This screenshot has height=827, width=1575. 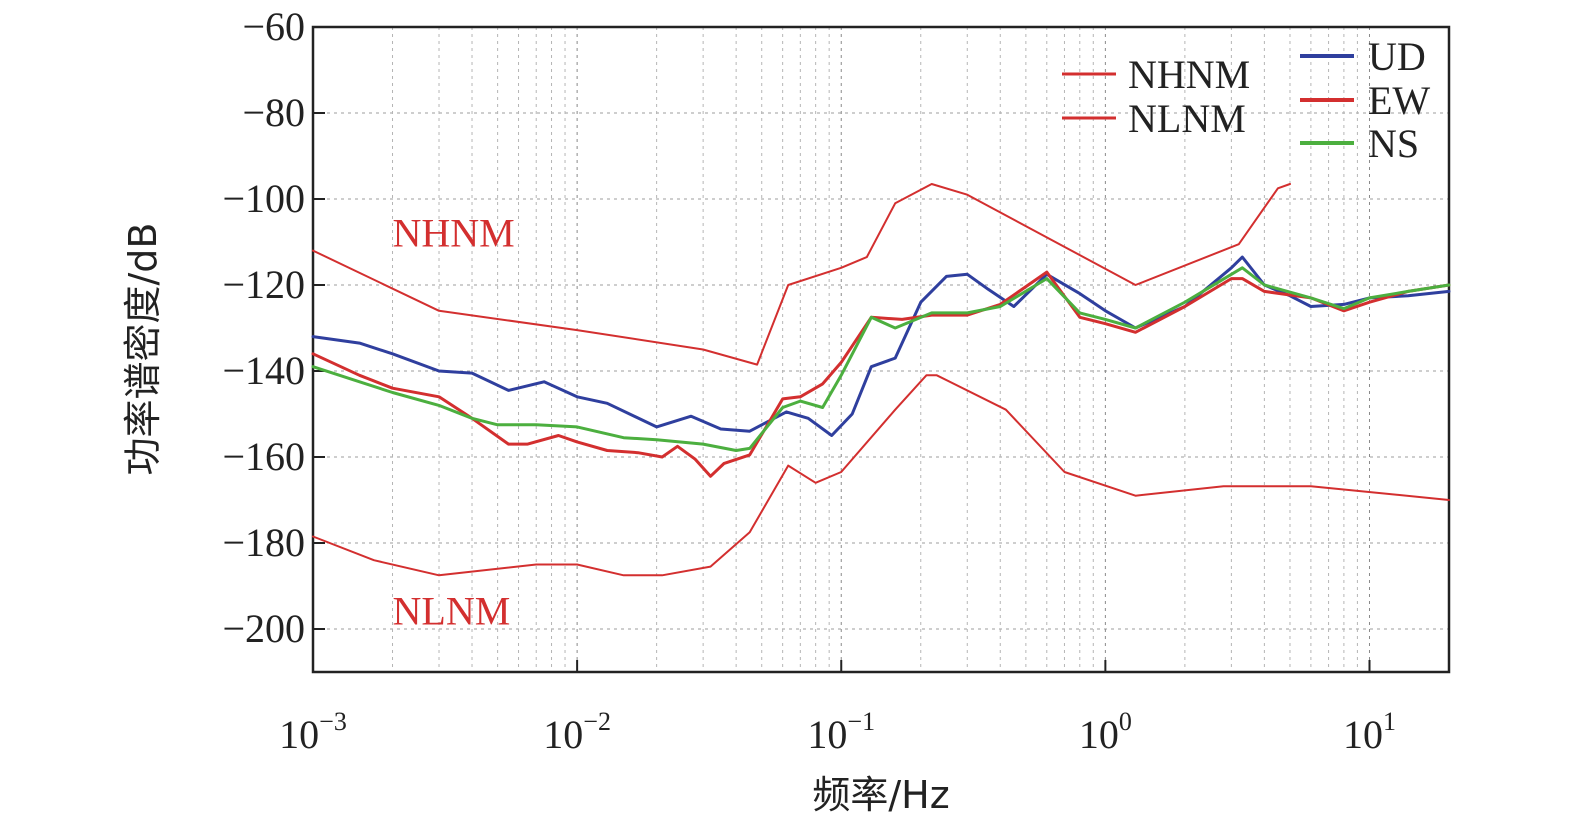 I want to click on annotation-nlnm: NLNM, so click(x=452, y=611).